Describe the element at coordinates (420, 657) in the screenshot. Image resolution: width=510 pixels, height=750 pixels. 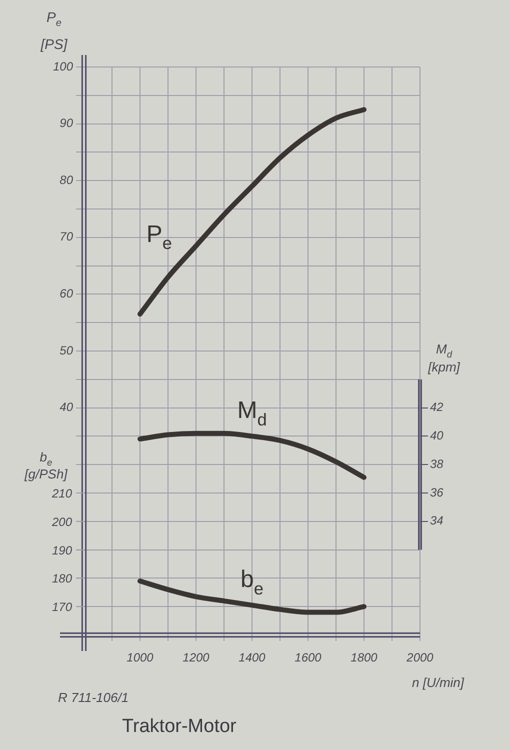
I see `x-tick-label: 2000` at that location.